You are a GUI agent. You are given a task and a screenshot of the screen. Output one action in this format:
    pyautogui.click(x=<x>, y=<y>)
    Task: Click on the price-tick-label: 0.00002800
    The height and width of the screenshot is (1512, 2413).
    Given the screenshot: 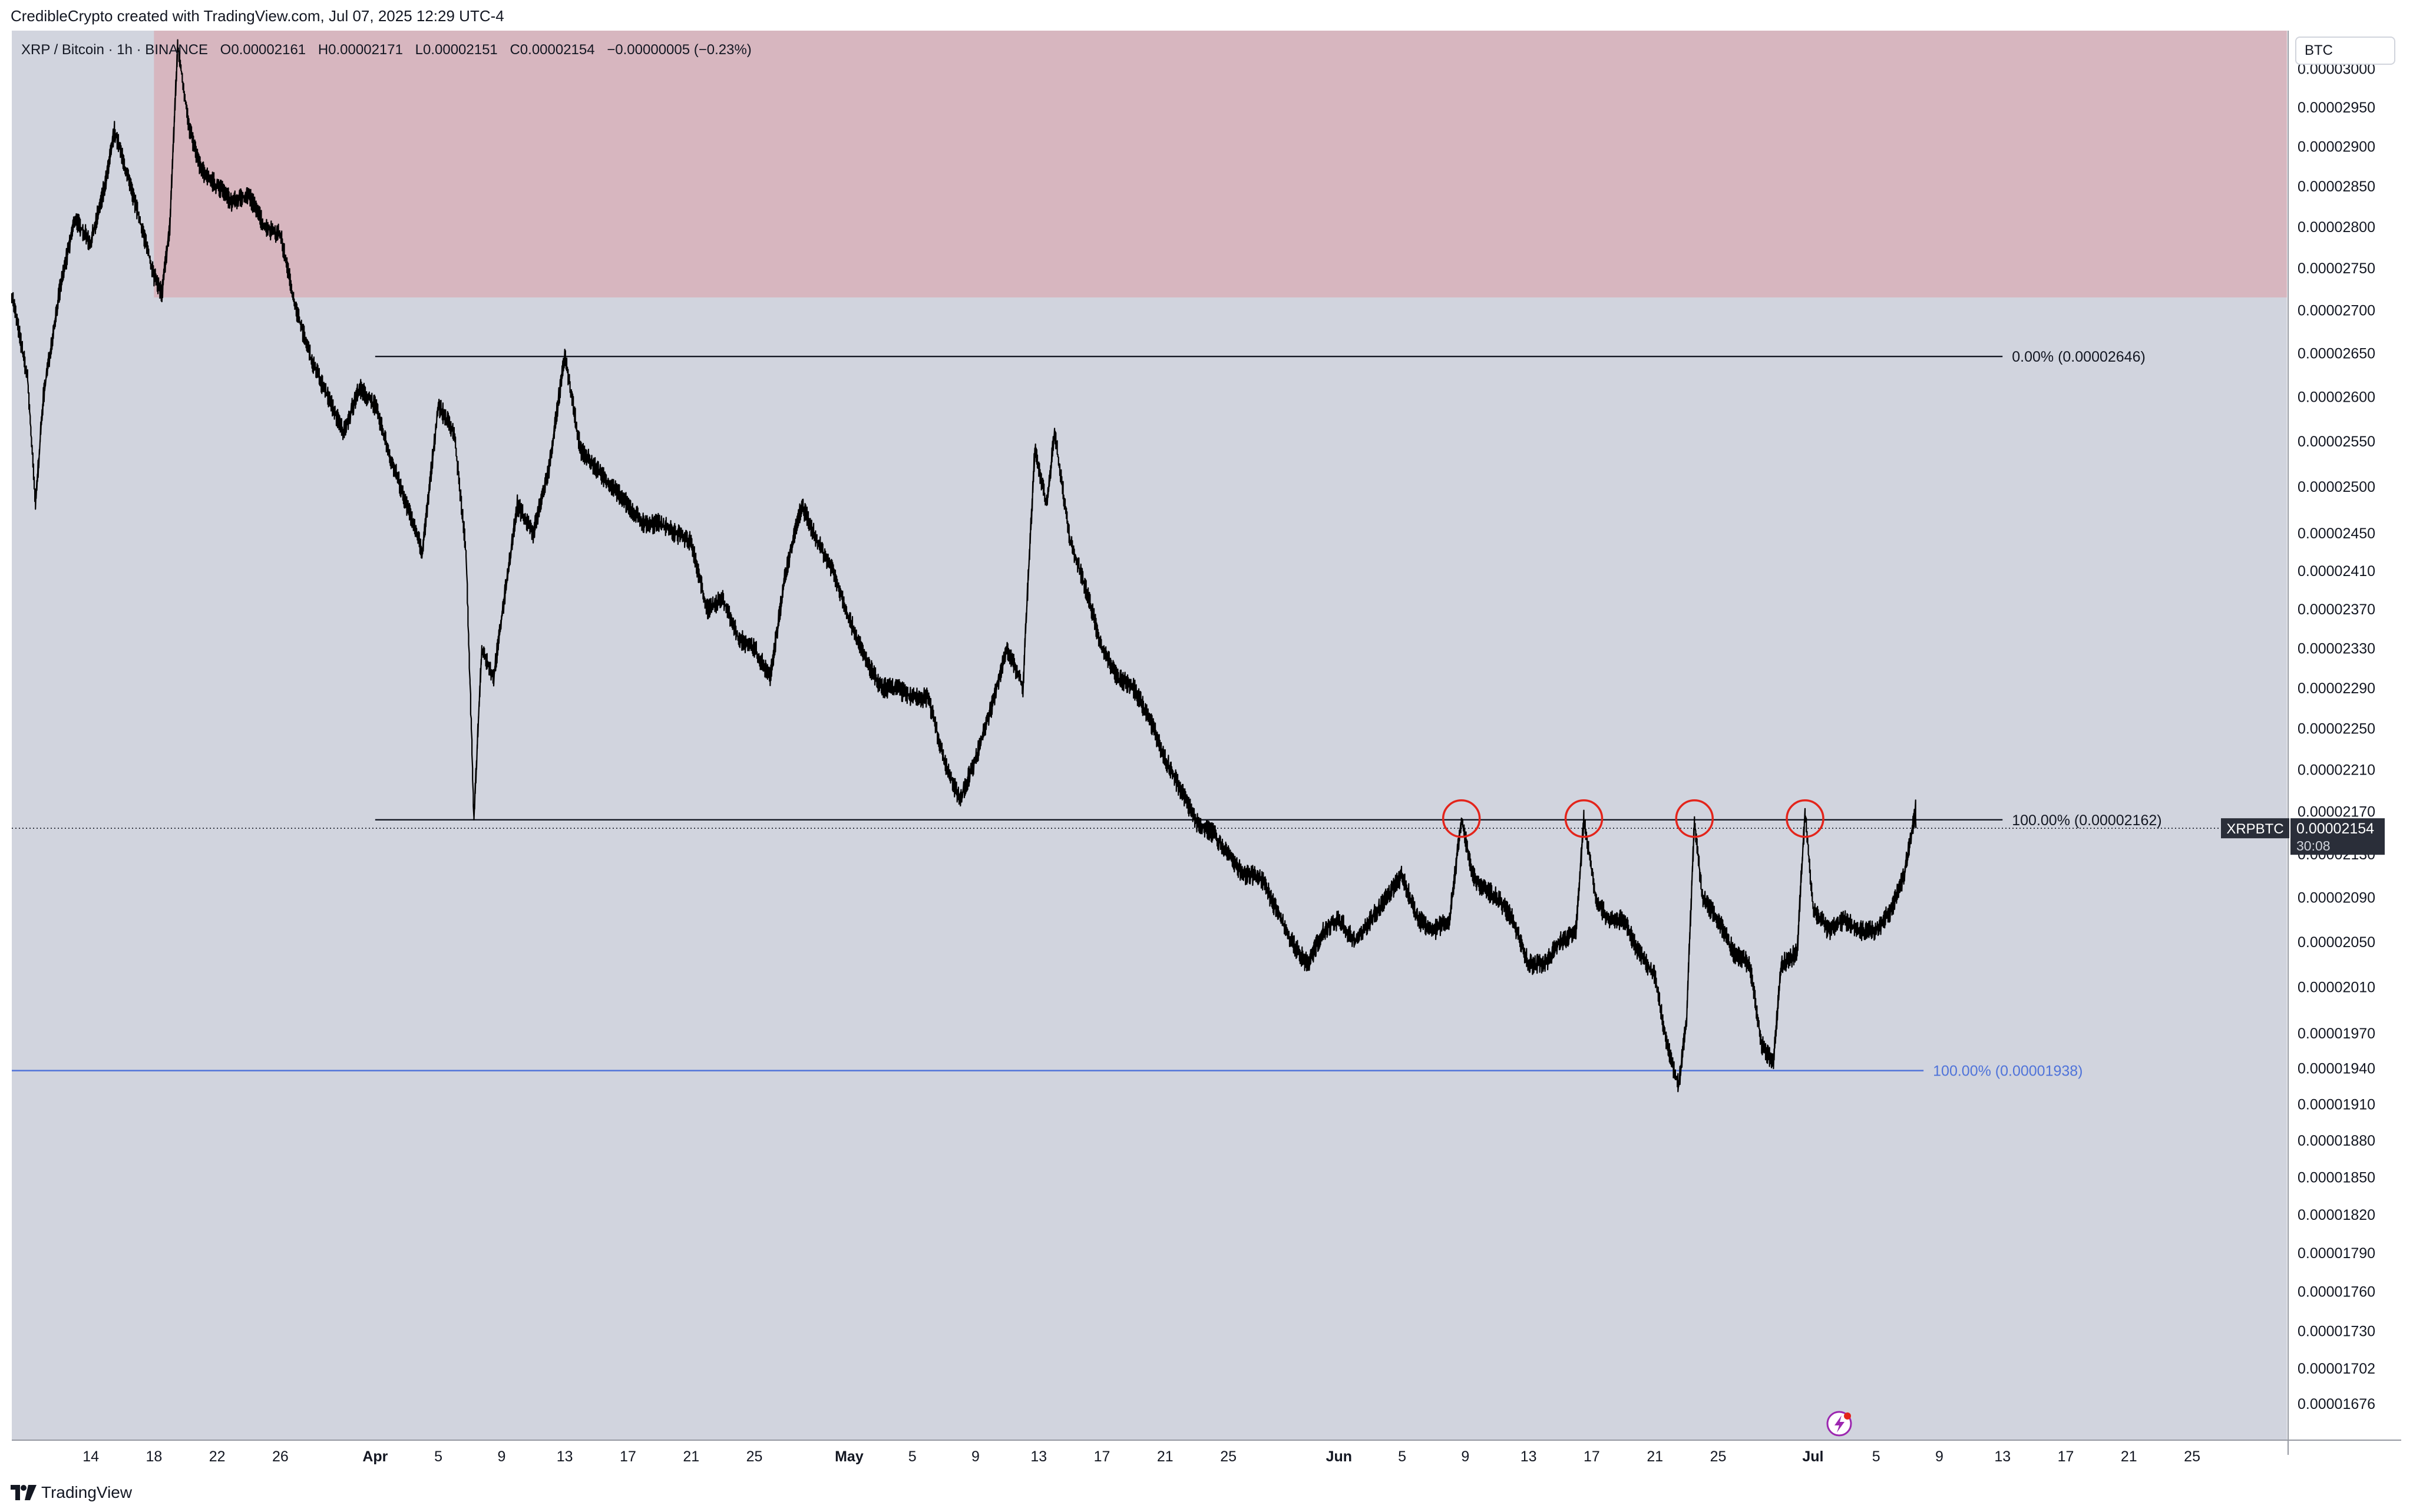 What is the action you would take?
    pyautogui.click(x=2336, y=227)
    